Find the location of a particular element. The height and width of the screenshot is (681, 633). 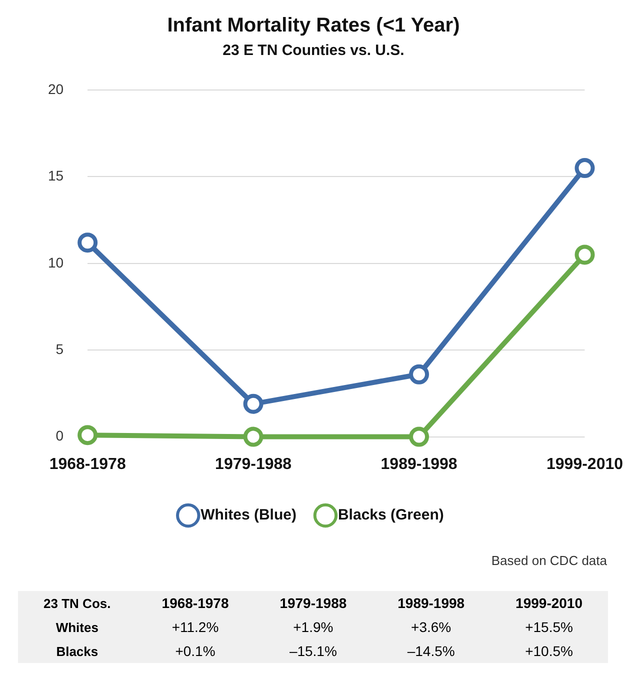

text: +3.6% is located at coordinates (431, 627).